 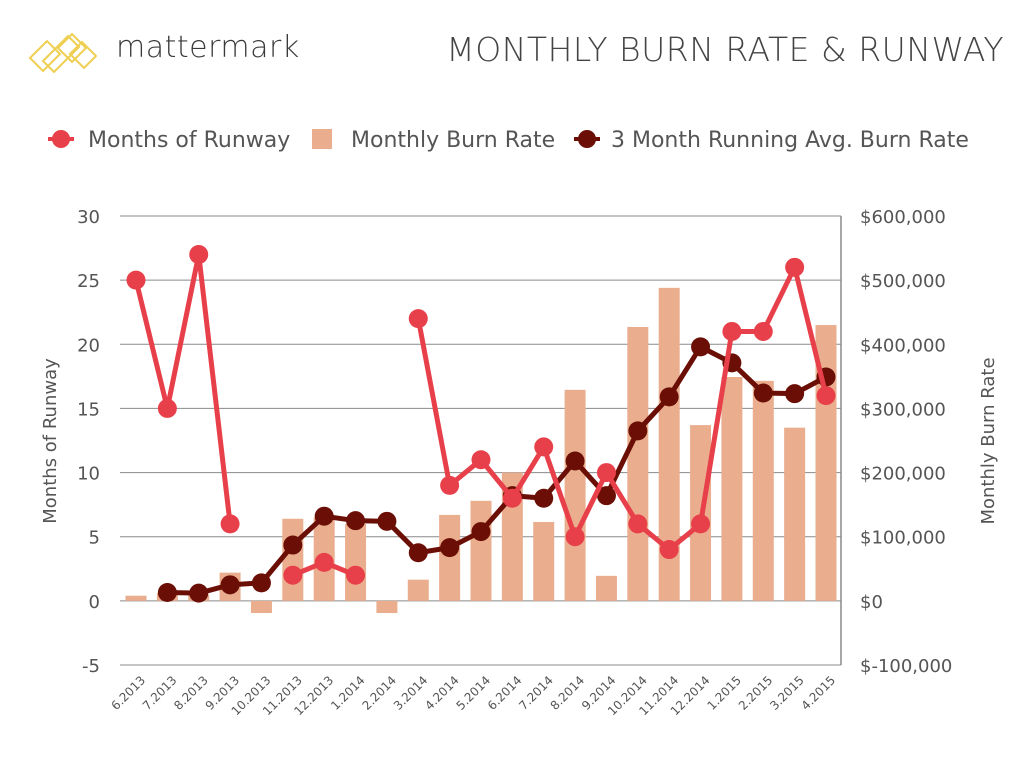 What do you see at coordinates (379, 693) in the screenshot?
I see `x-tick: 2.2014` at bounding box center [379, 693].